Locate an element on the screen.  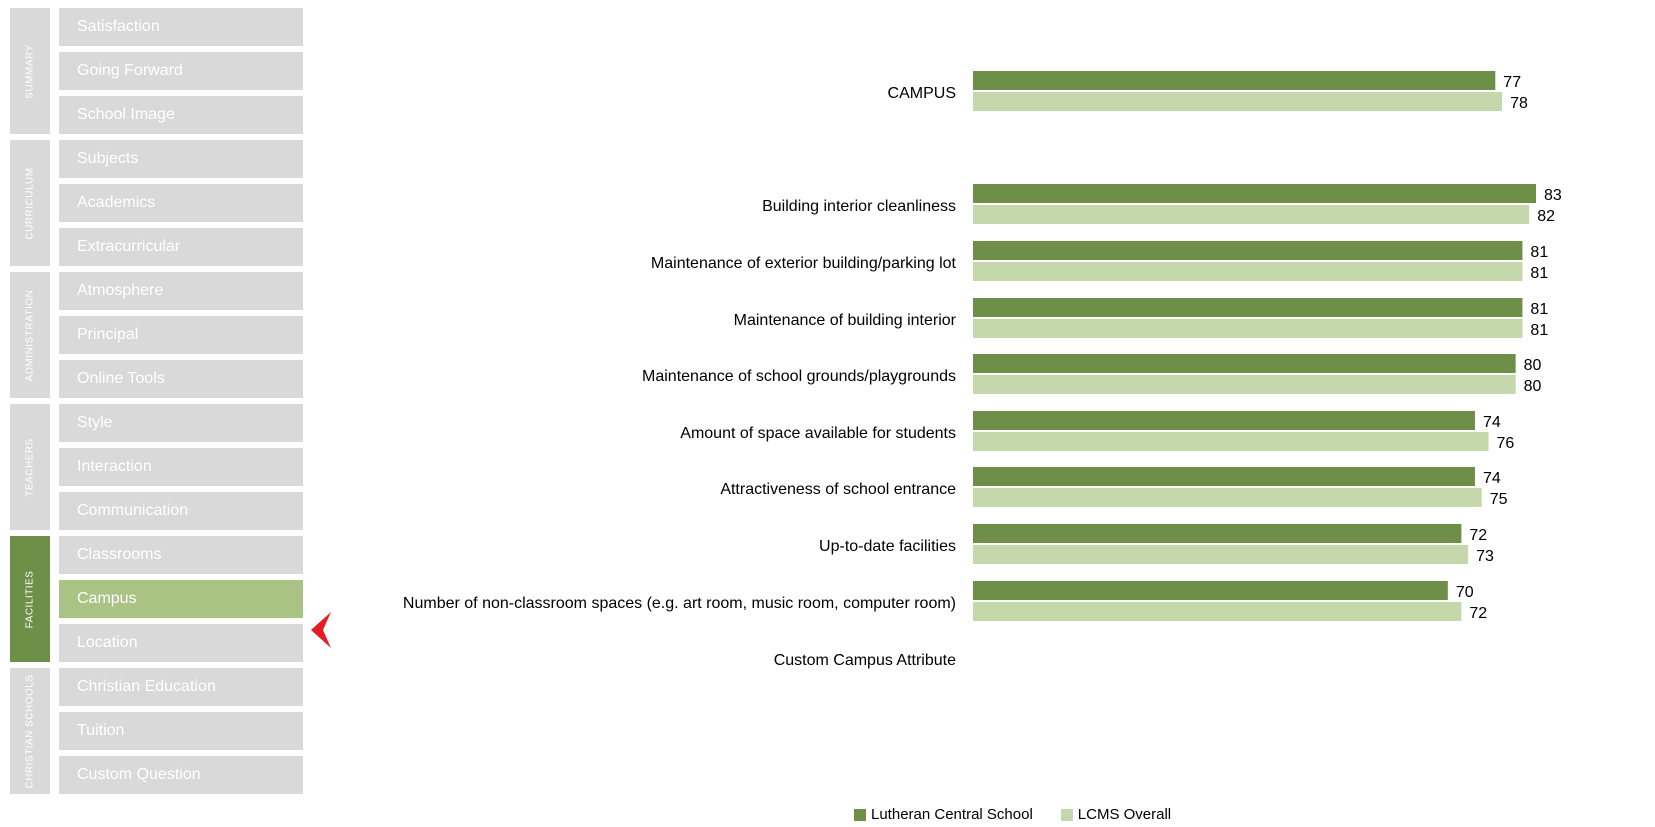
bar-lutheran-central-school-building-interior-cleanliness is located at coordinates (1254, 193).